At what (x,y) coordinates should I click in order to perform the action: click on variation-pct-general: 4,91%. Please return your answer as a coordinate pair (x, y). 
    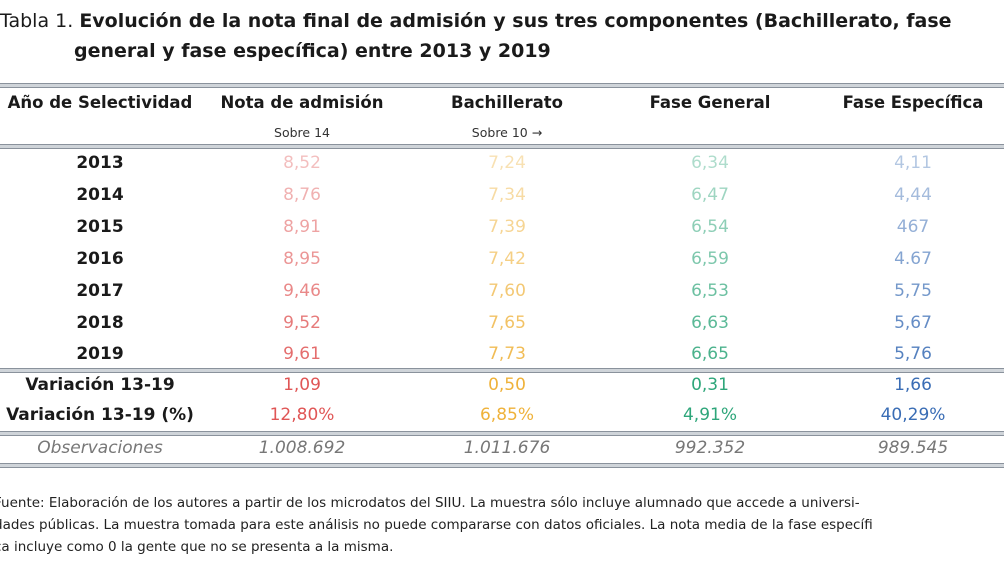
    Looking at the image, I should click on (710, 415).